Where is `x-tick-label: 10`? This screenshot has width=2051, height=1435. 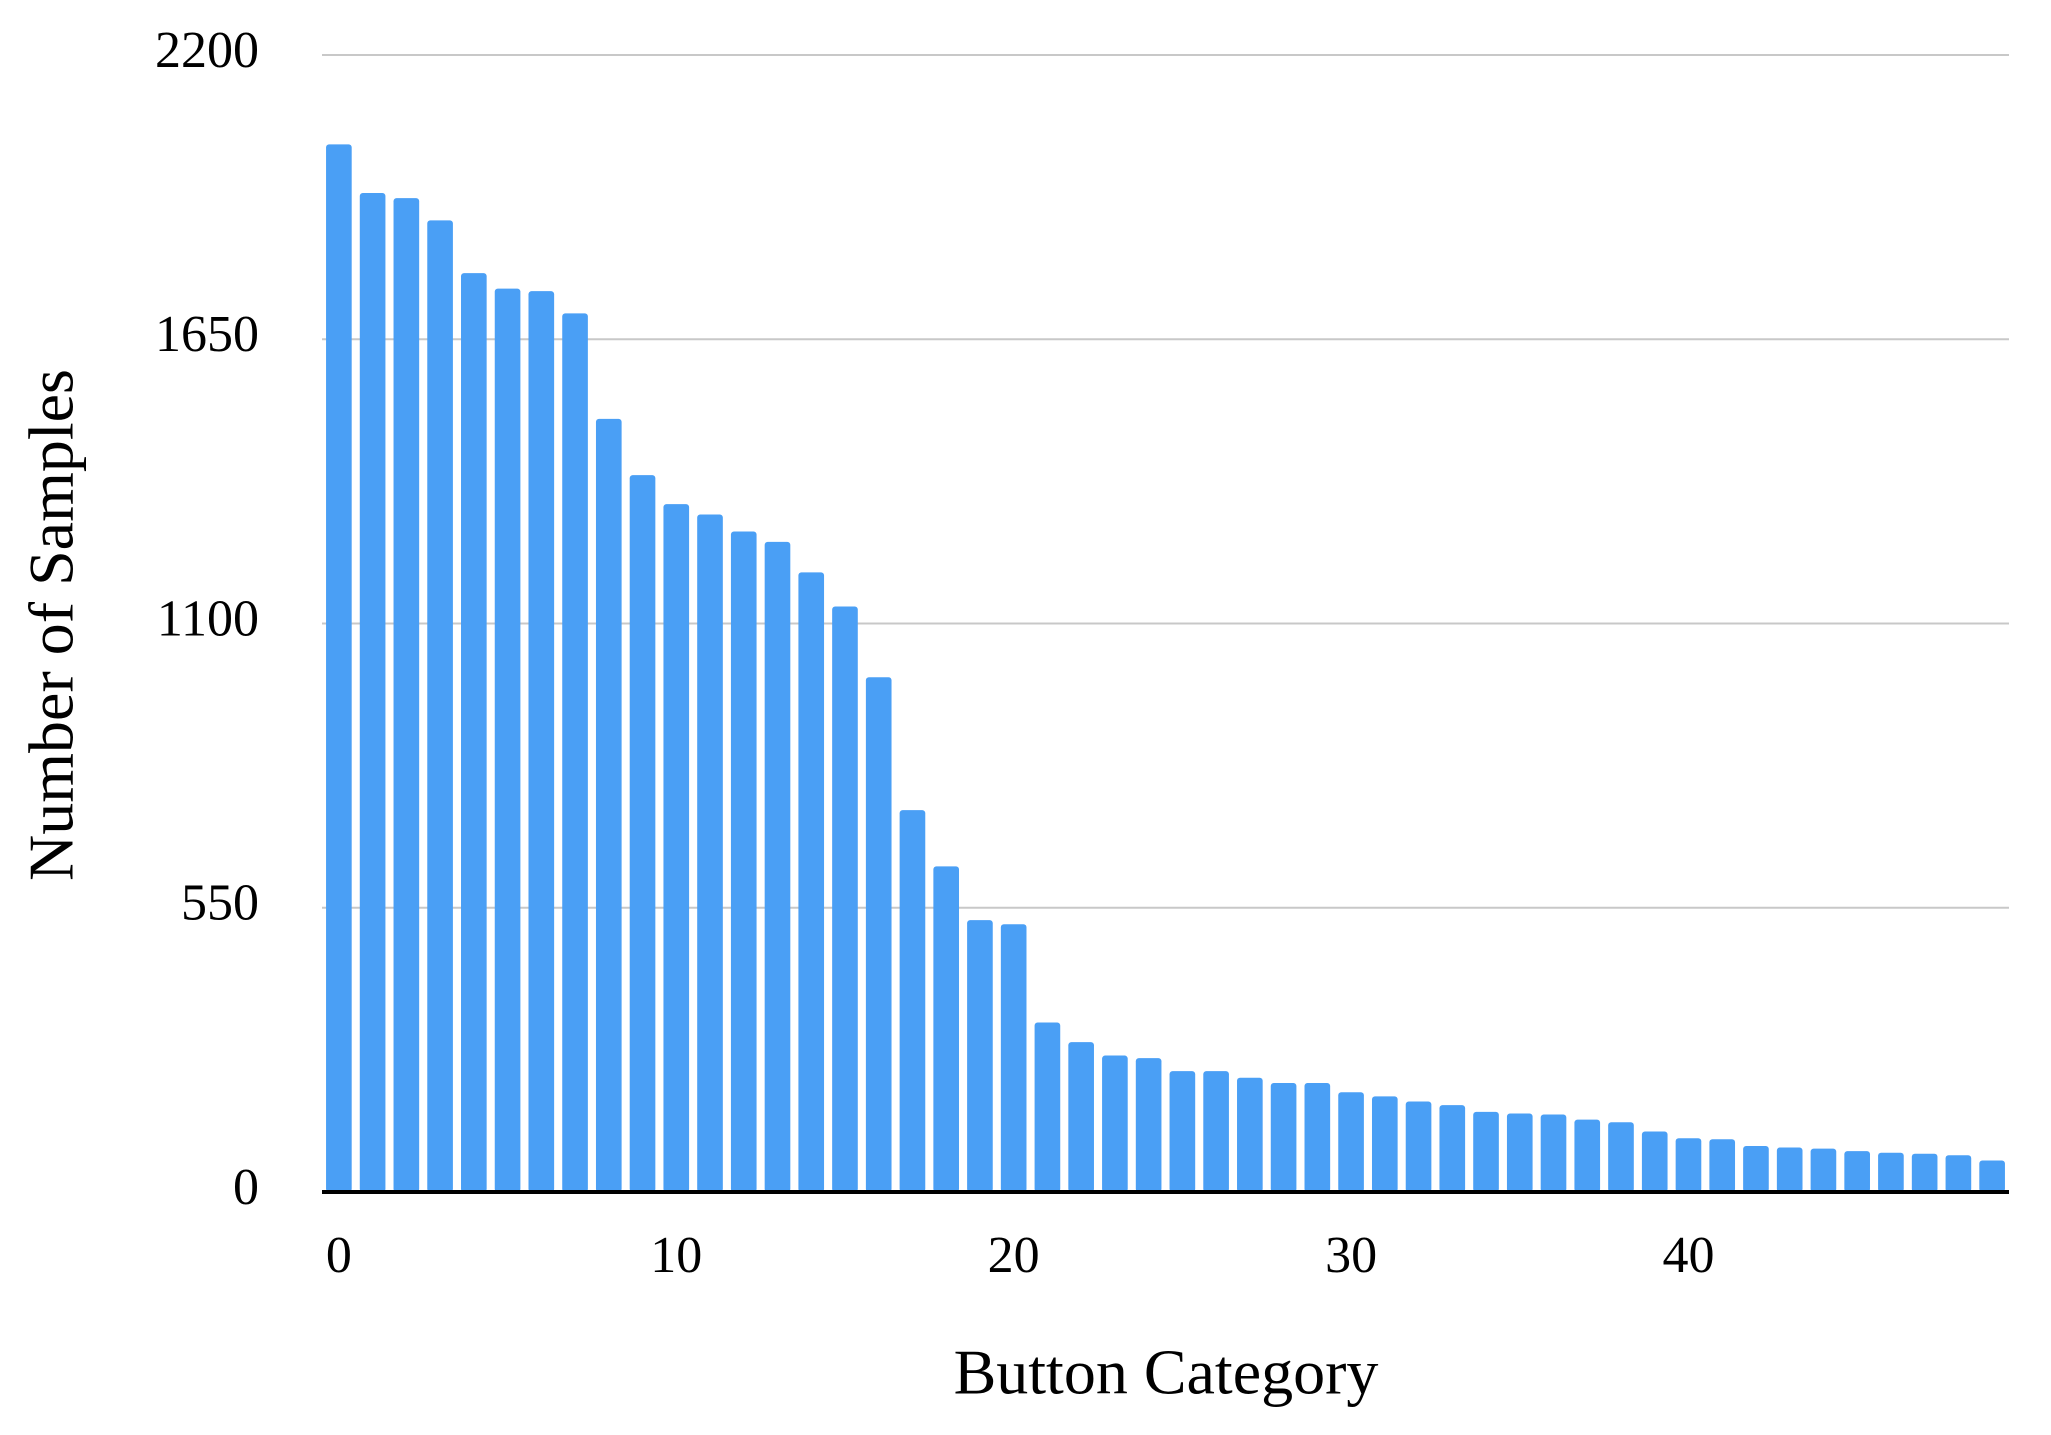 x-tick-label: 10 is located at coordinates (676, 1255).